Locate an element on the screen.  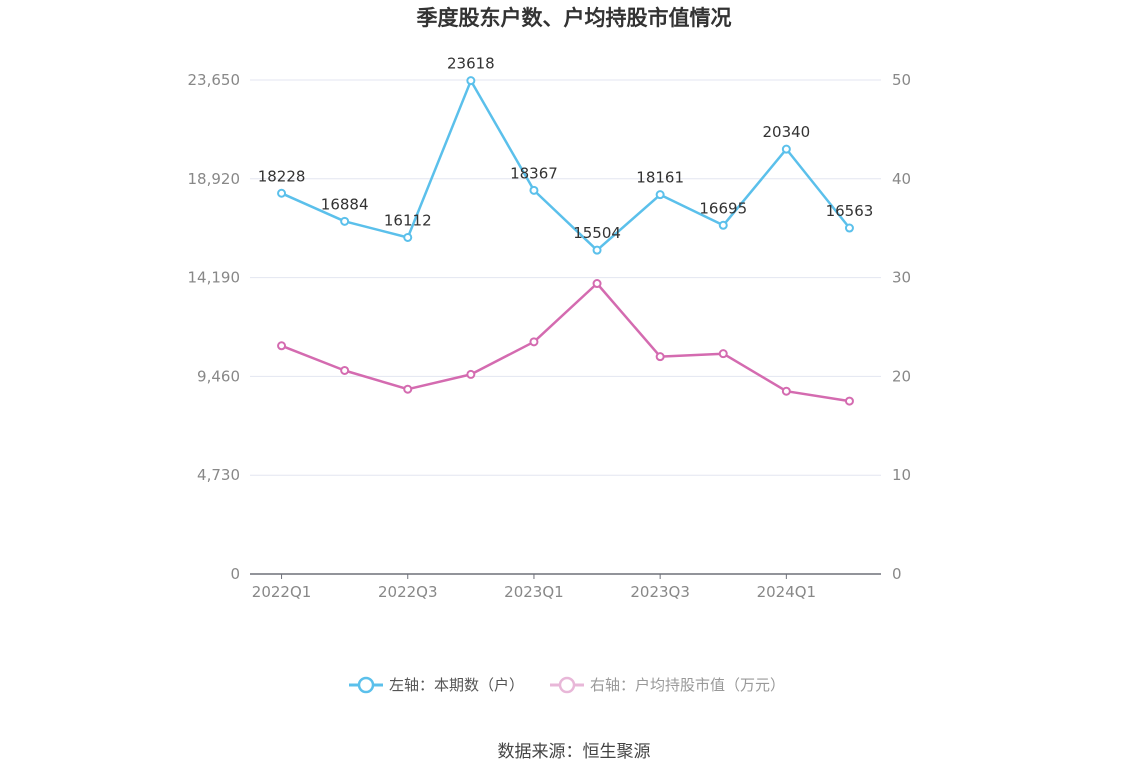
right-axis-tick-label: 50 is located at coordinates (901, 80).